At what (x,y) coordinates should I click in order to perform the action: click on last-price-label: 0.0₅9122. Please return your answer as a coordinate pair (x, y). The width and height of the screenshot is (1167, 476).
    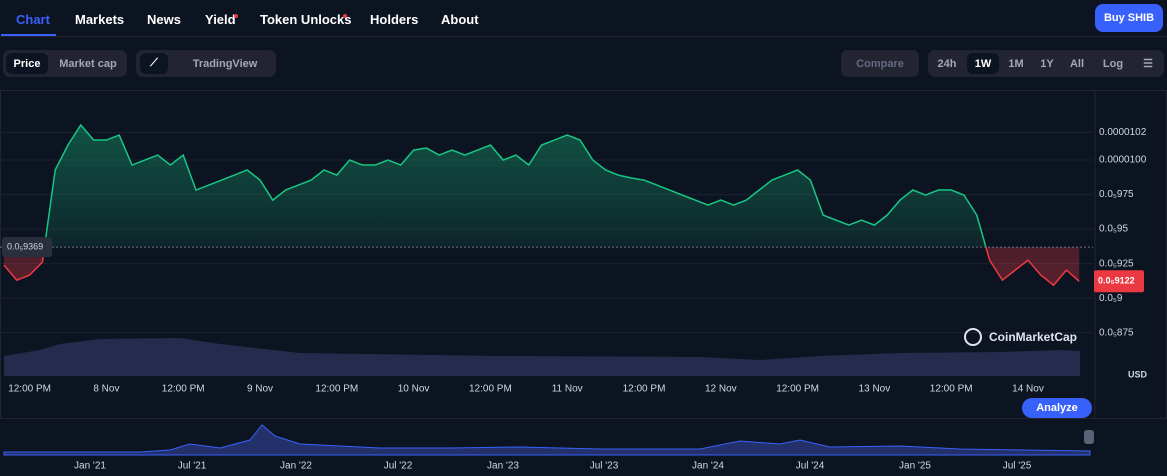
    Looking at the image, I should click on (1116, 281).